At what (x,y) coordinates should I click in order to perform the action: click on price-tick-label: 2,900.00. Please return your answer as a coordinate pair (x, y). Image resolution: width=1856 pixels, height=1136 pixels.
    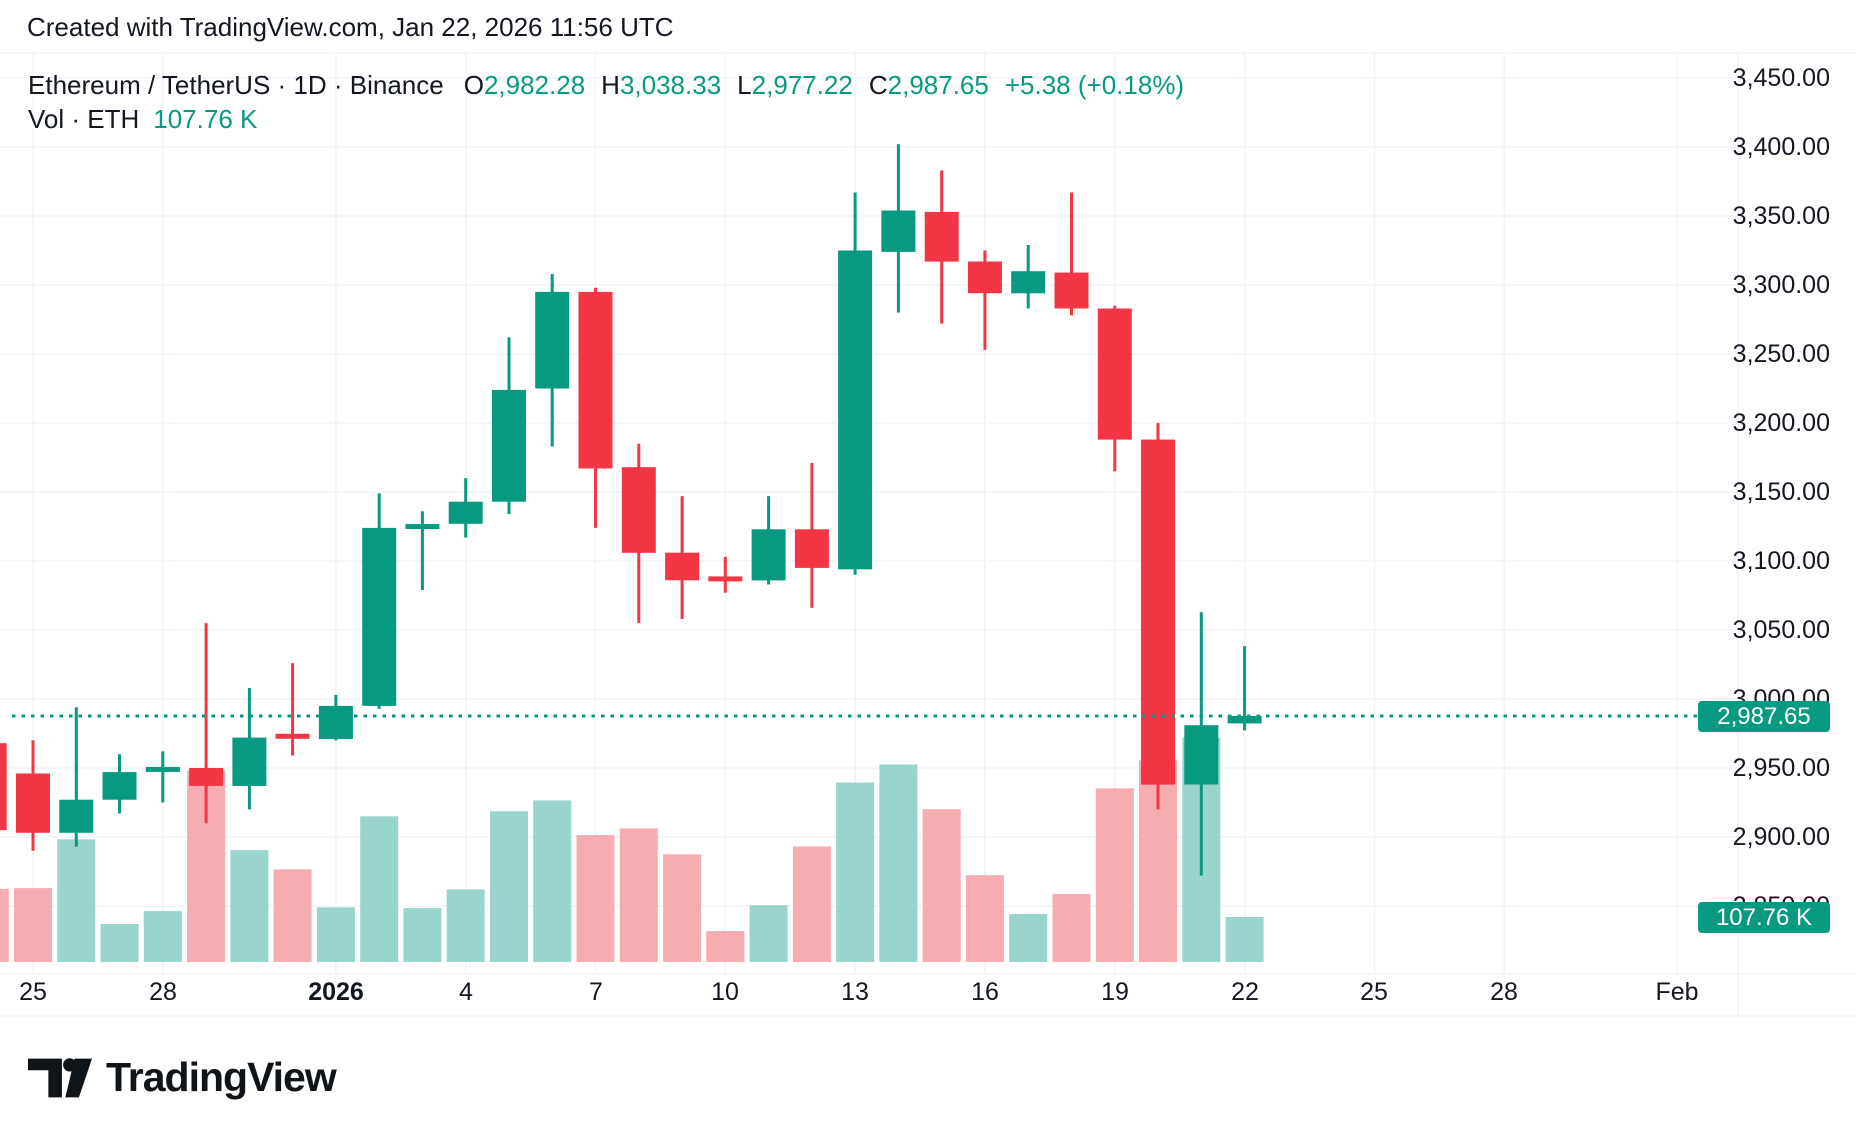
    Looking at the image, I should click on (1781, 837).